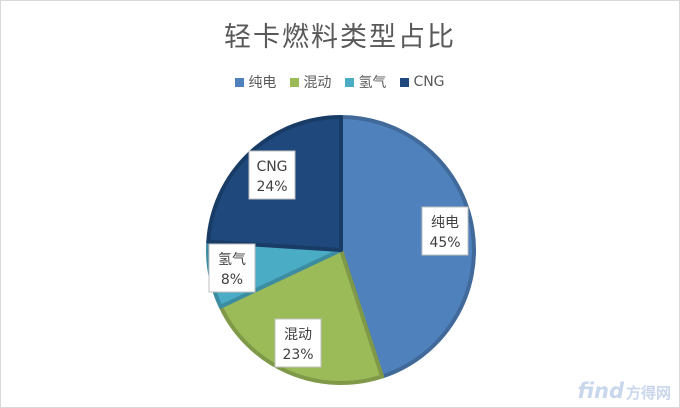 Image resolution: width=680 pixels, height=408 pixels. I want to click on data-label-hydrogen: 氢气 8%, so click(232, 268).